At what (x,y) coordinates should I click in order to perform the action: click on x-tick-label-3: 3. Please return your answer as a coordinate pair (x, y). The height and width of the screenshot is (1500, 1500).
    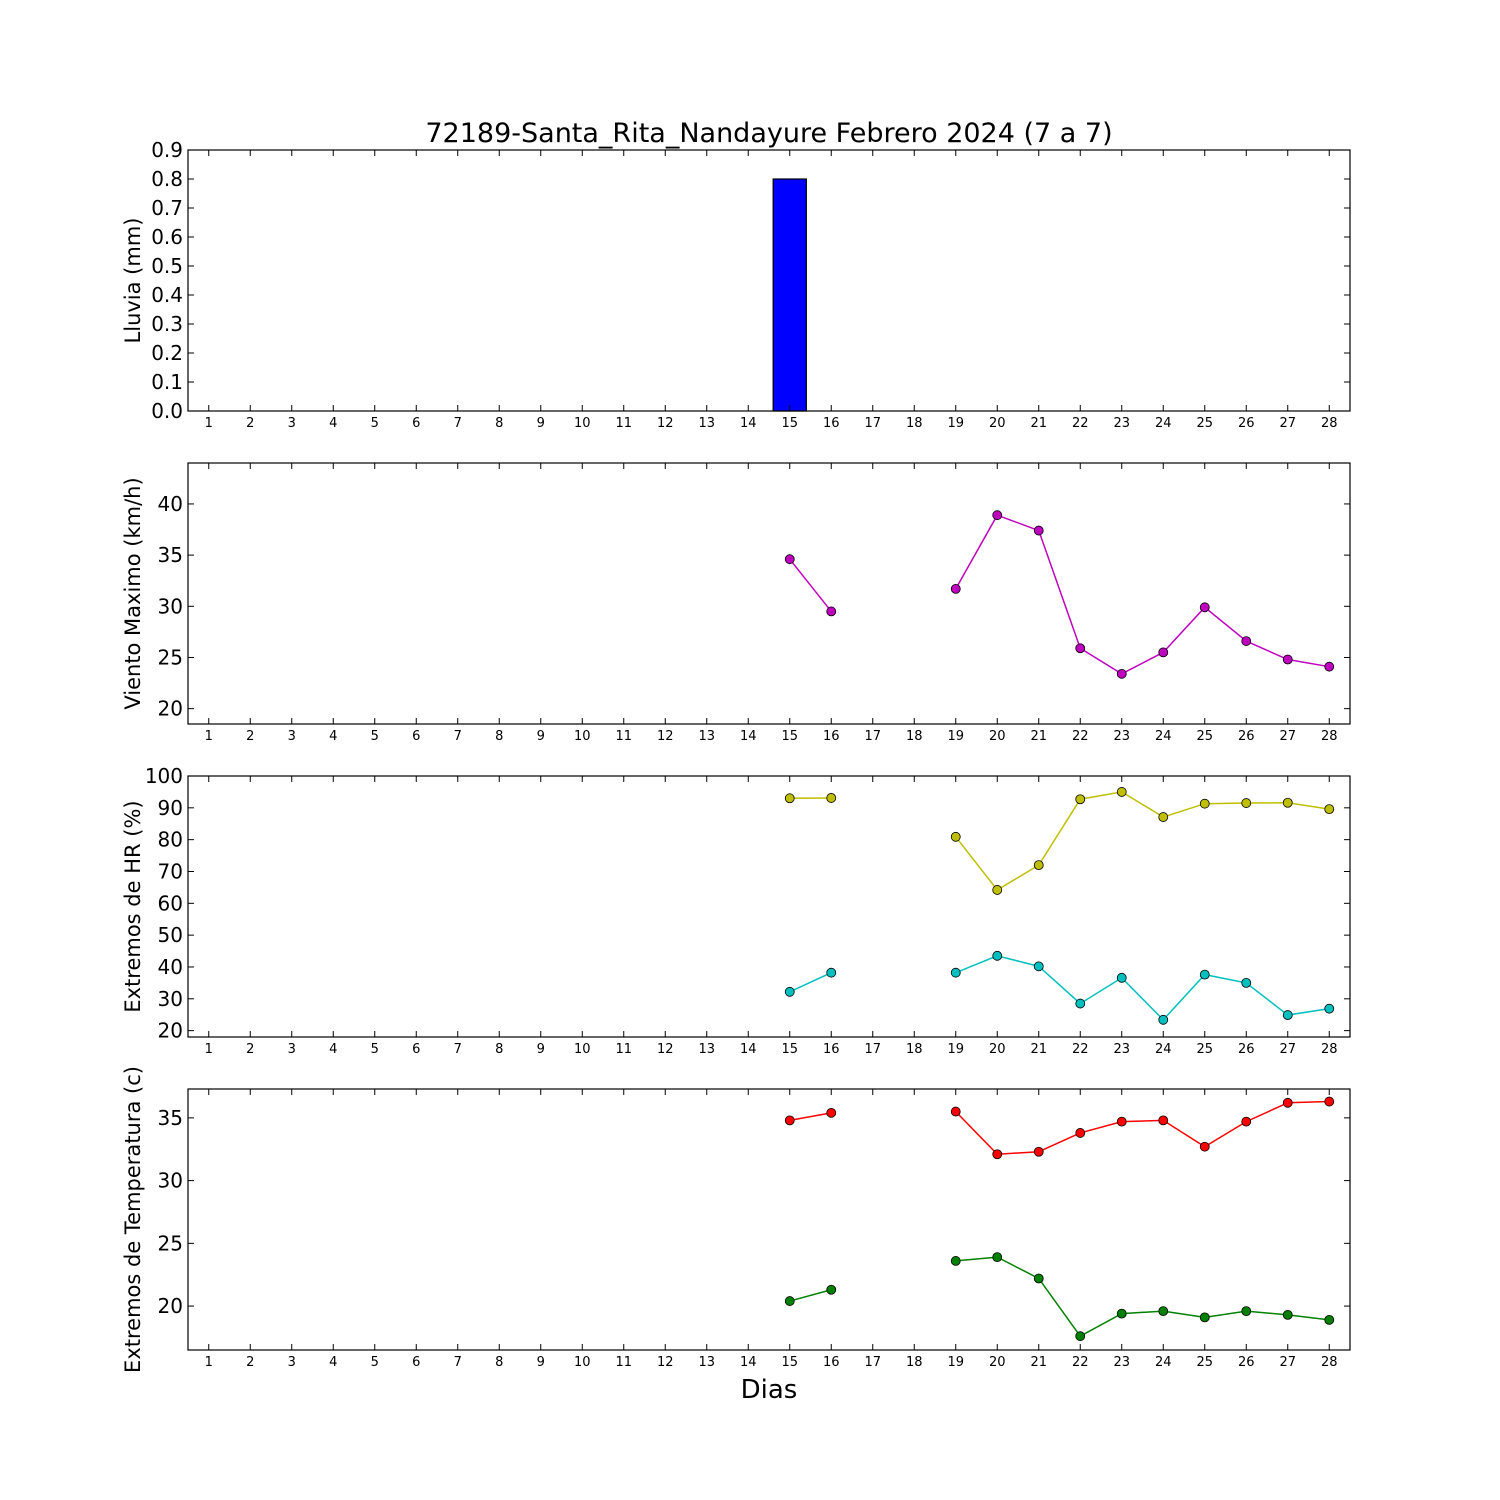
    Looking at the image, I should click on (292, 736).